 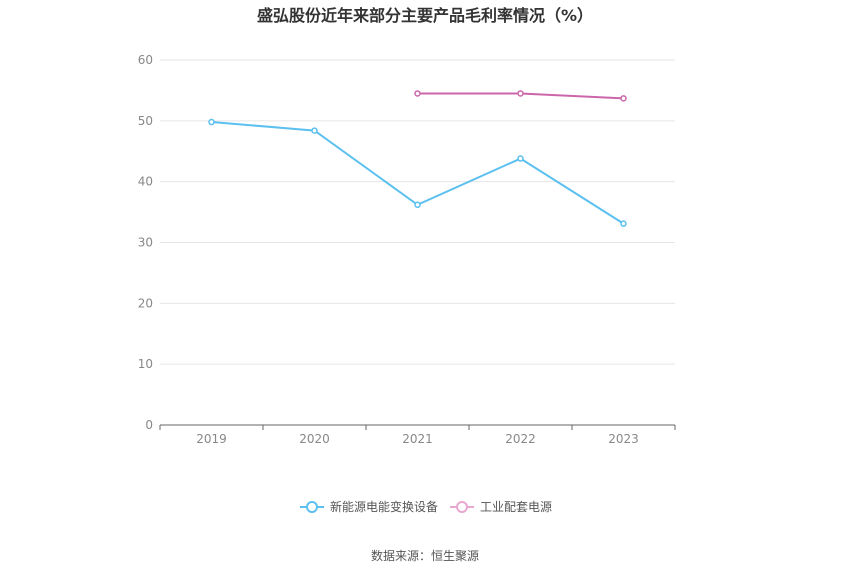 What do you see at coordinates (211, 439) in the screenshot?
I see `x-tick-label: 2019` at bounding box center [211, 439].